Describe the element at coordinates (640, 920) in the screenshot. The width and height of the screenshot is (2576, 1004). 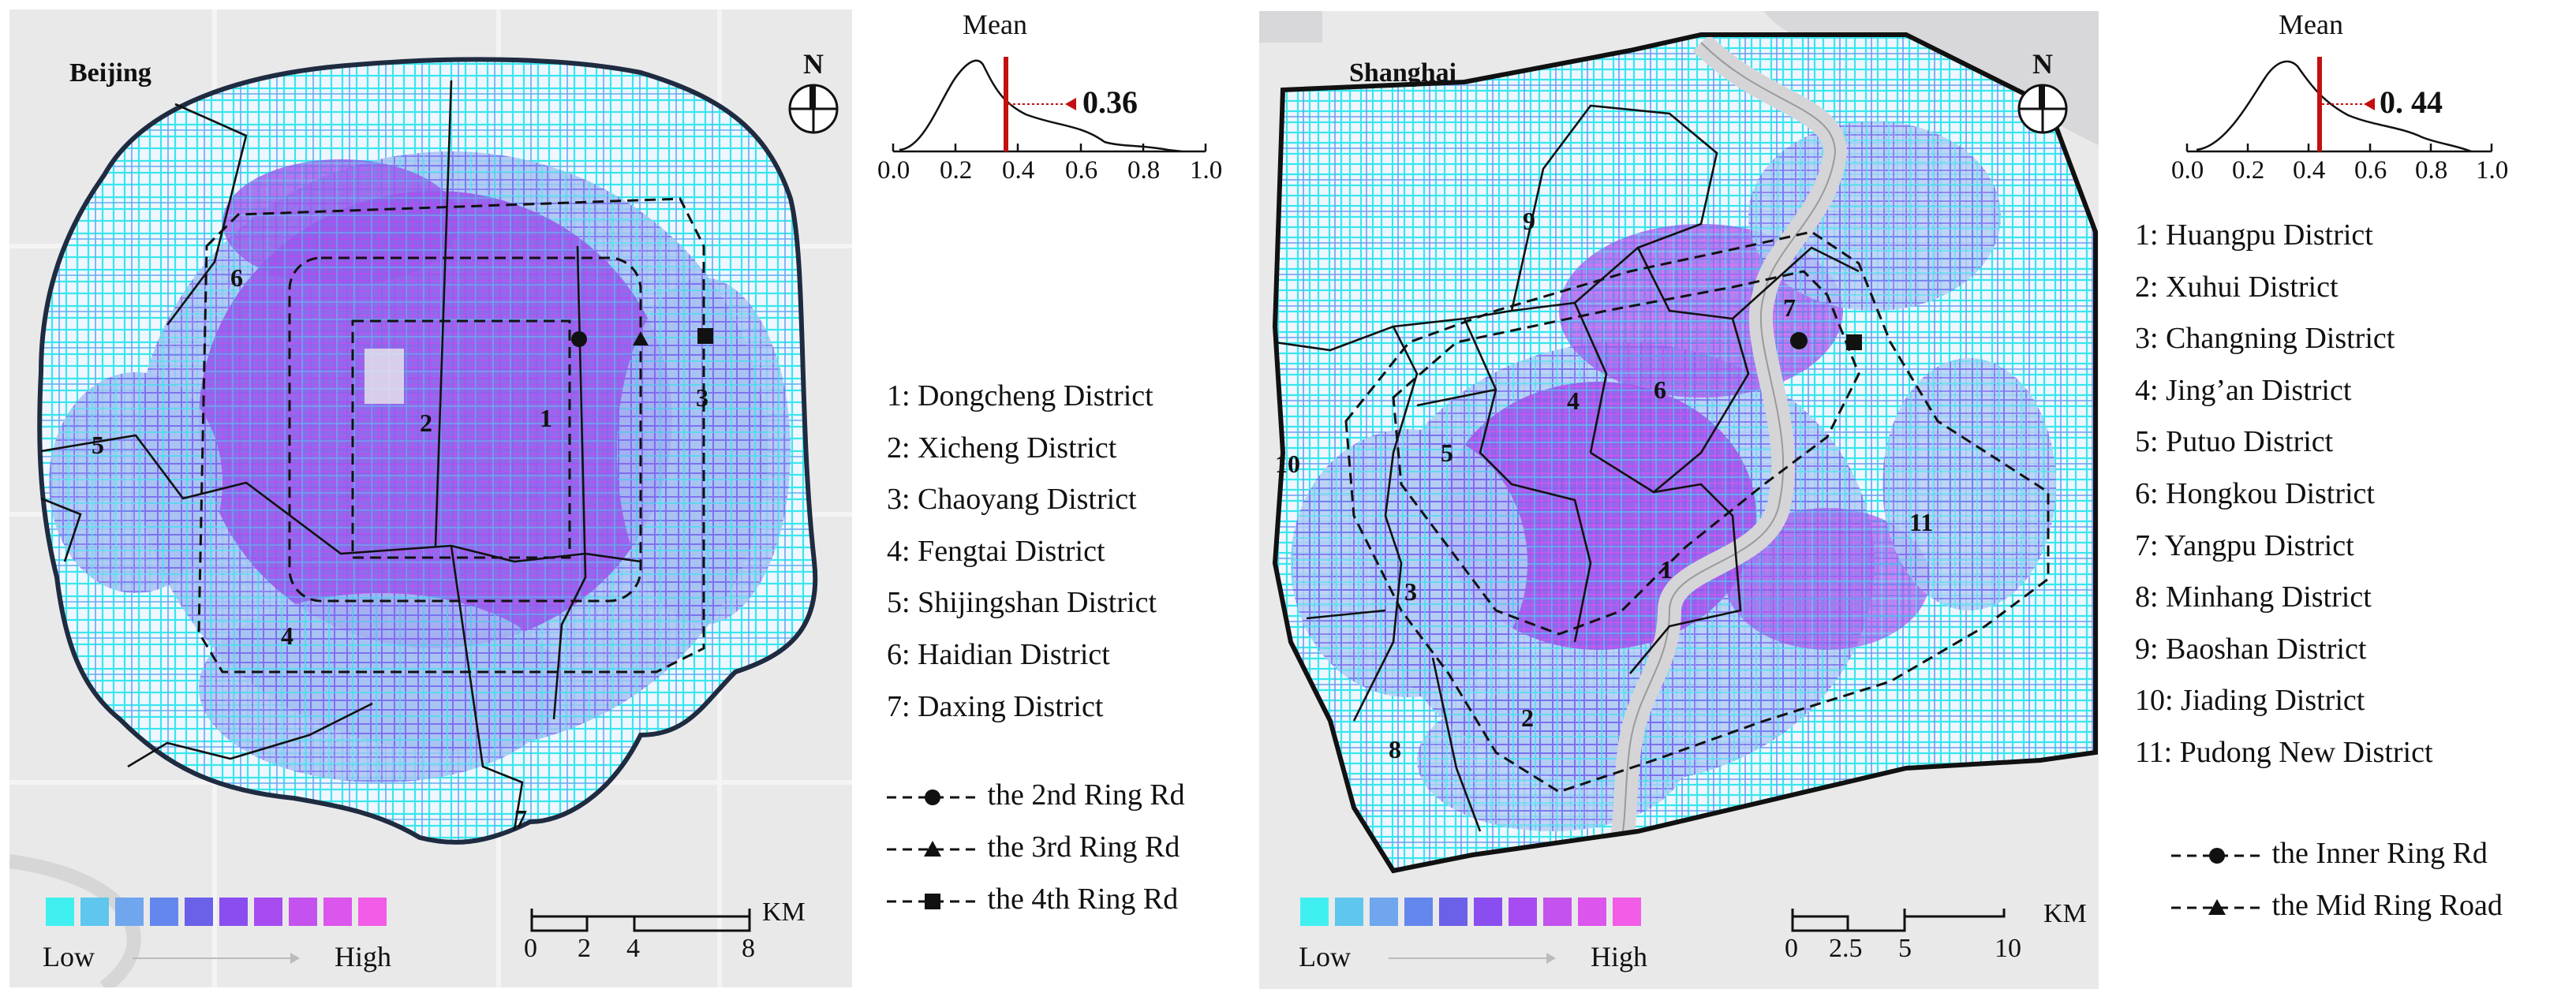
I see `scale-bar-beijing` at that location.